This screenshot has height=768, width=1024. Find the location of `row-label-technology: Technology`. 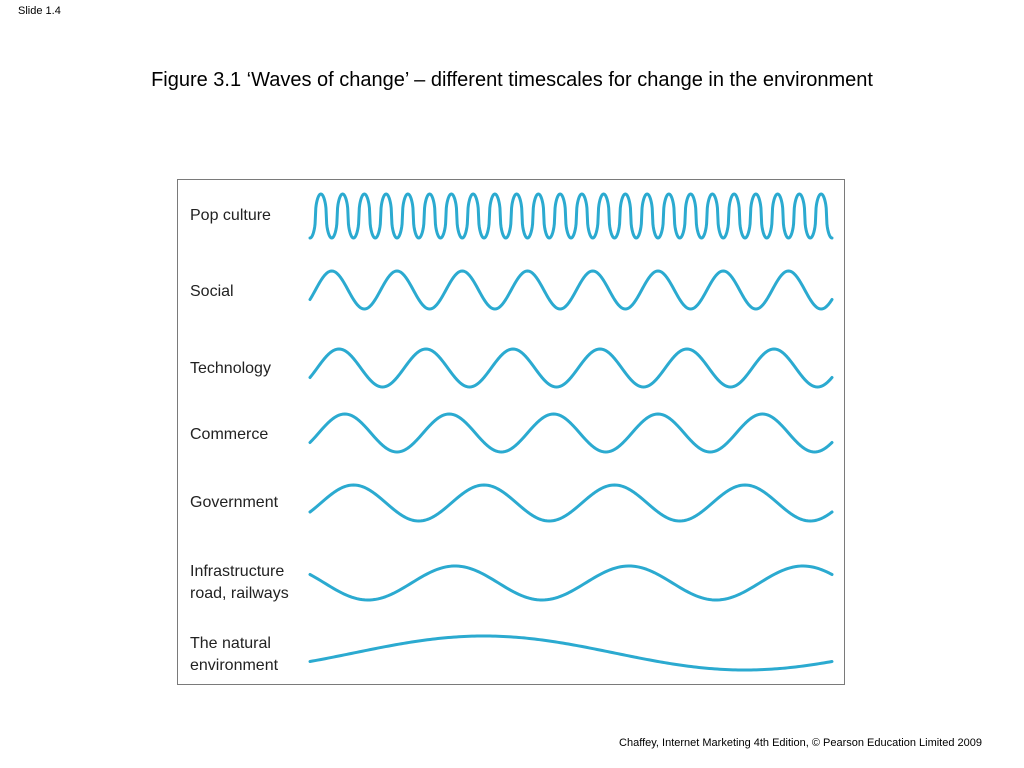

row-label-technology: Technology is located at coordinates (230, 368).